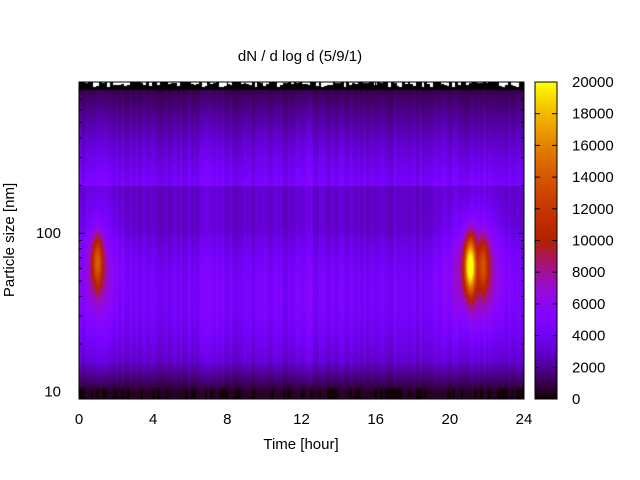 This screenshot has width=640, height=480. Describe the element at coordinates (593, 145) in the screenshot. I see `colorbar-tick-label: 16000` at that location.